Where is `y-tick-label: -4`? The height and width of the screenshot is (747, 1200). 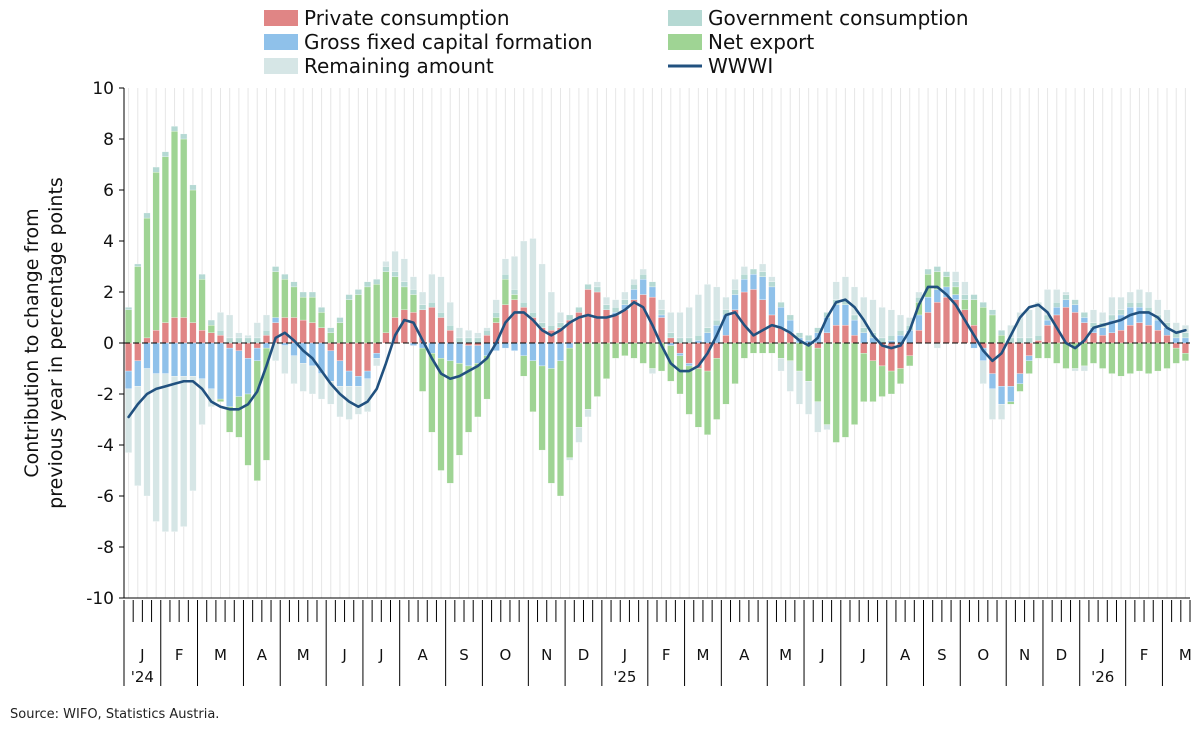 y-tick-label: -4 is located at coordinates (105, 446).